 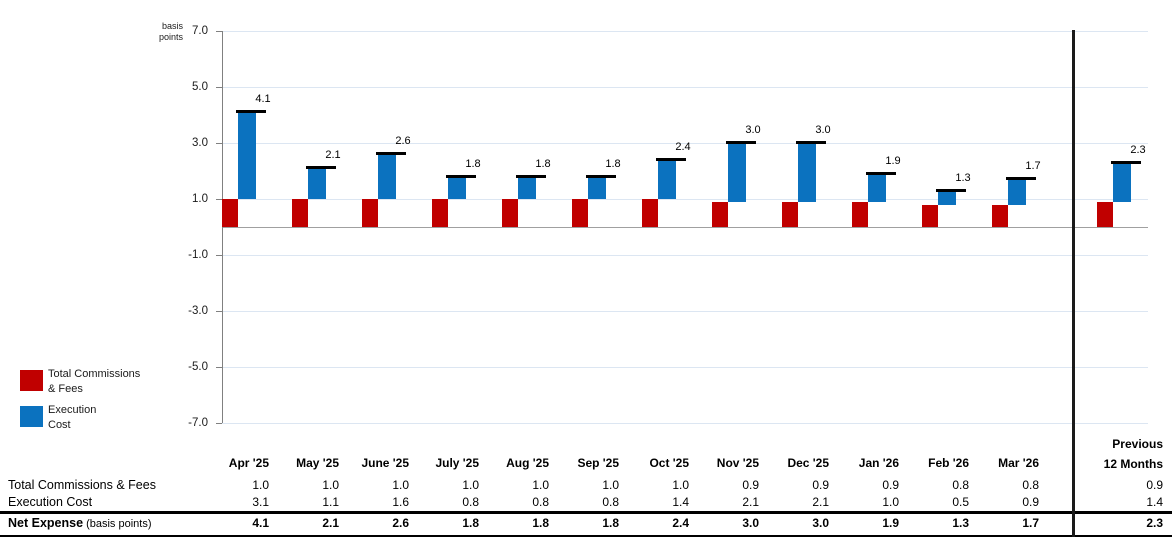 I want to click on table-column-header: Mar '26, so click(x=1018, y=463).